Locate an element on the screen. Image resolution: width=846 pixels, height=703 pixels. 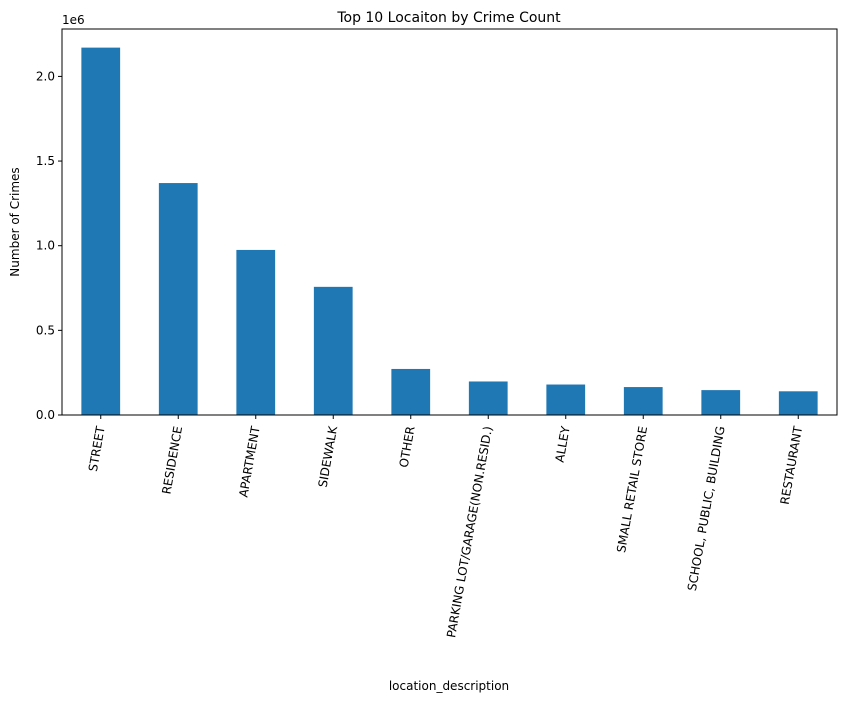
x-axis-label: location_description is located at coordinates (449, 686).